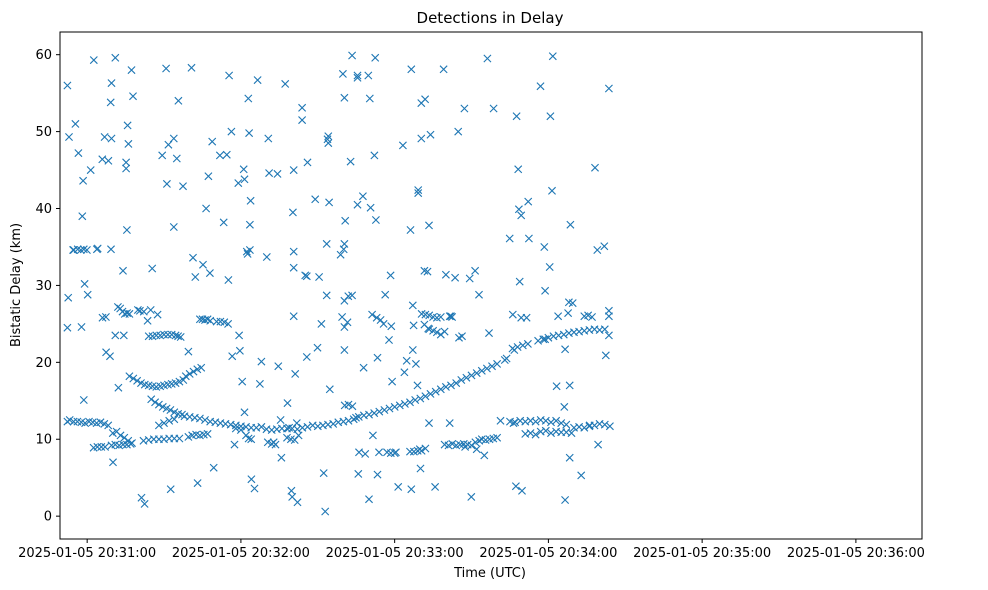 The width and height of the screenshot is (988, 590). What do you see at coordinates (856, 553) in the screenshot?
I see `x-tick-label: 2025-01-05 20:36:00` at bounding box center [856, 553].